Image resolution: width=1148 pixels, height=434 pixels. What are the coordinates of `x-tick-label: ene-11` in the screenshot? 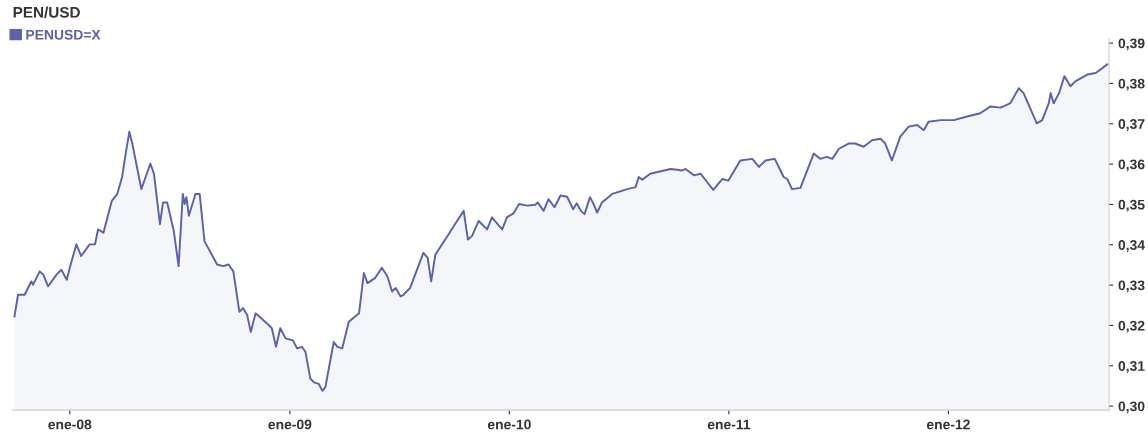 It's located at (729, 424).